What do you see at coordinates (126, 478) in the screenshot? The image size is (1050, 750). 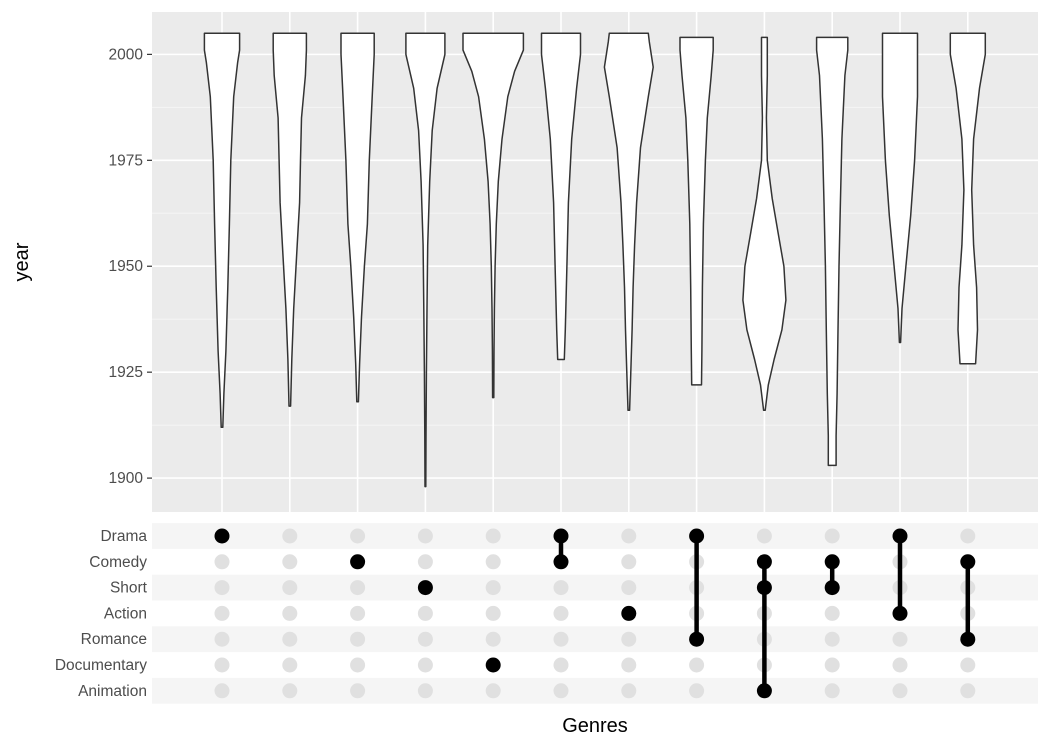 I see `y-tick-label: 1900` at bounding box center [126, 478].